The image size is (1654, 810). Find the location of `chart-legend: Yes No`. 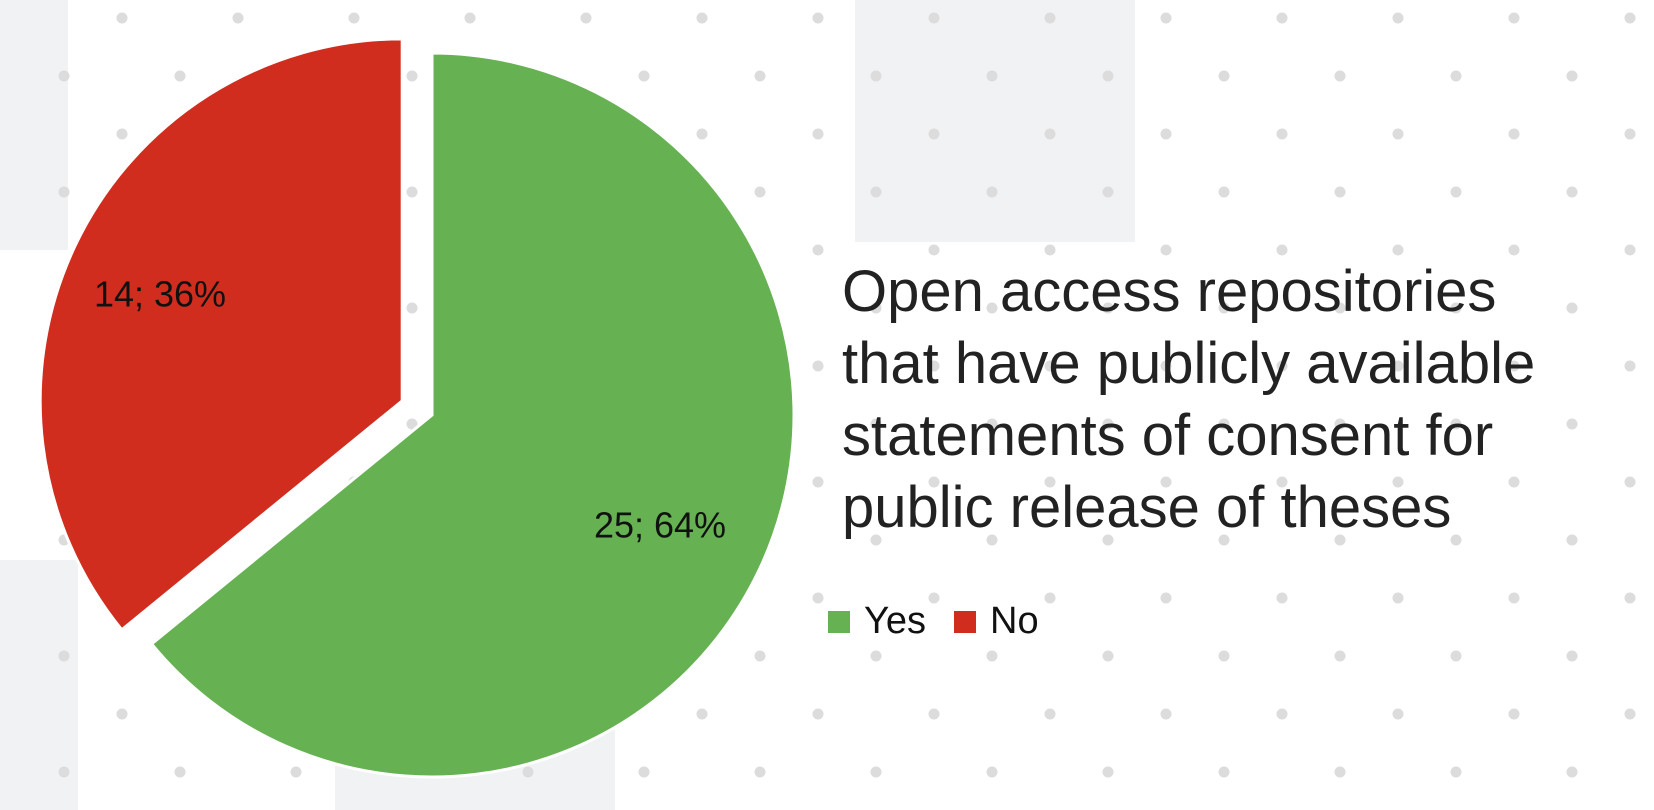

chart-legend: Yes No is located at coordinates (947, 621).